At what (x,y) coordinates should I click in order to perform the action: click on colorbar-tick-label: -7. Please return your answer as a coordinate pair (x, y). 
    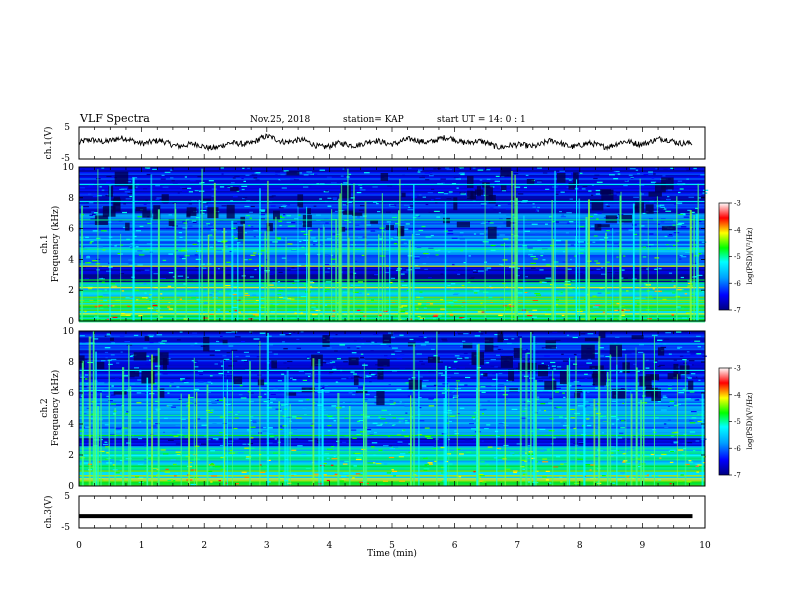
    Looking at the image, I should click on (737, 476).